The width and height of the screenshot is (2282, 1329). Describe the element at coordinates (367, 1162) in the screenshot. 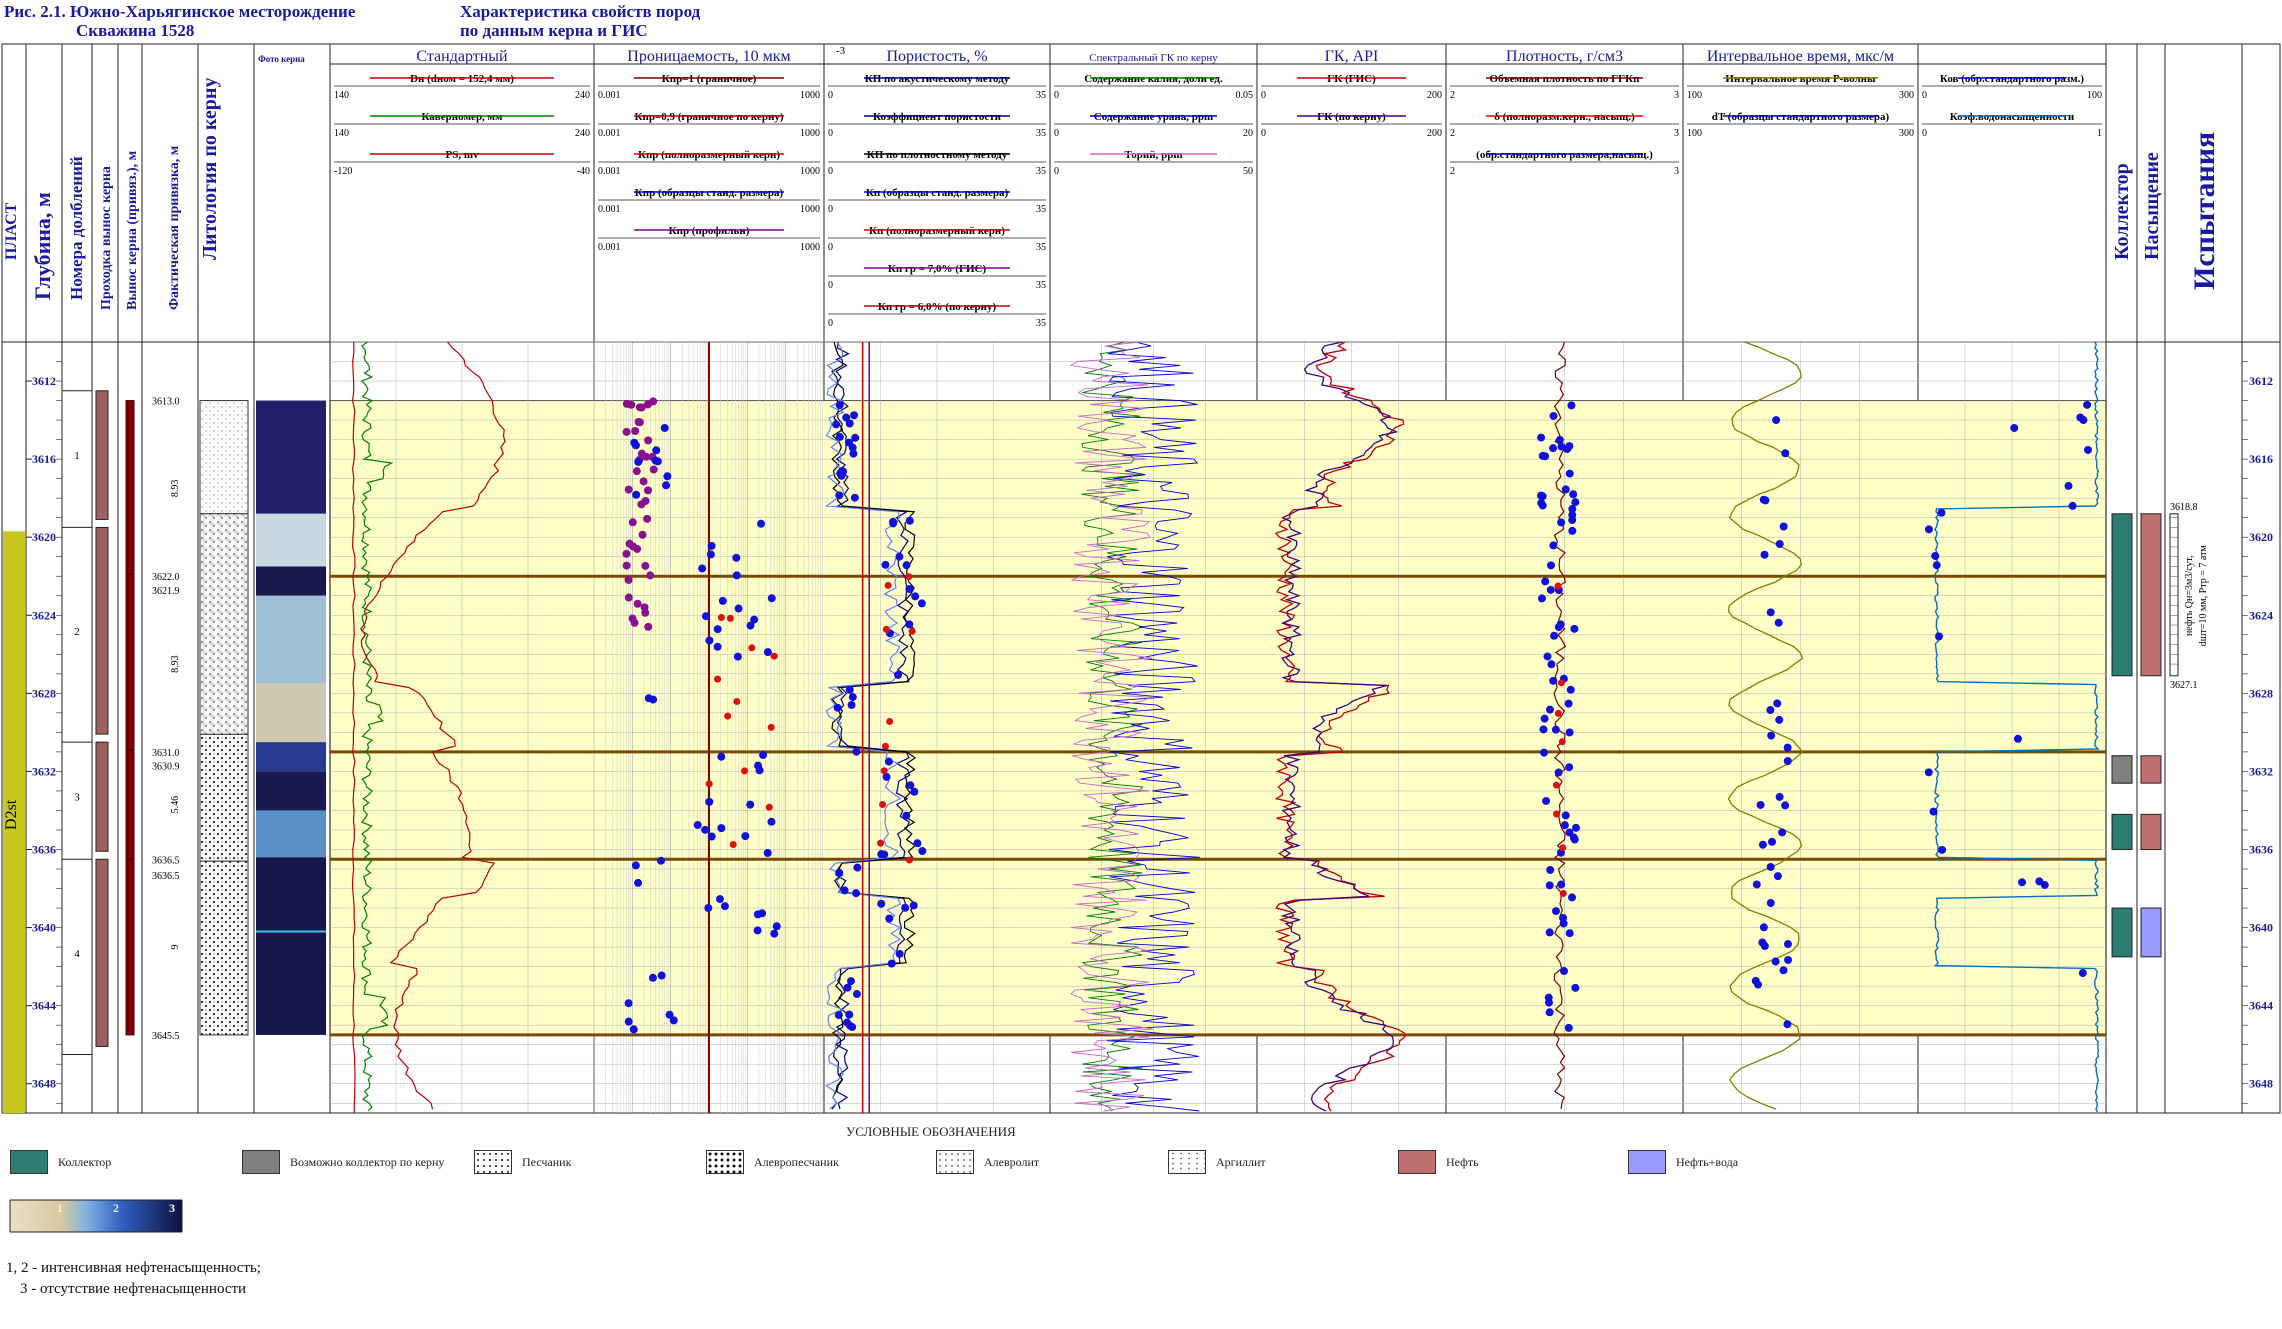

I see `legend-label: Возможно коллектор по керну` at that location.